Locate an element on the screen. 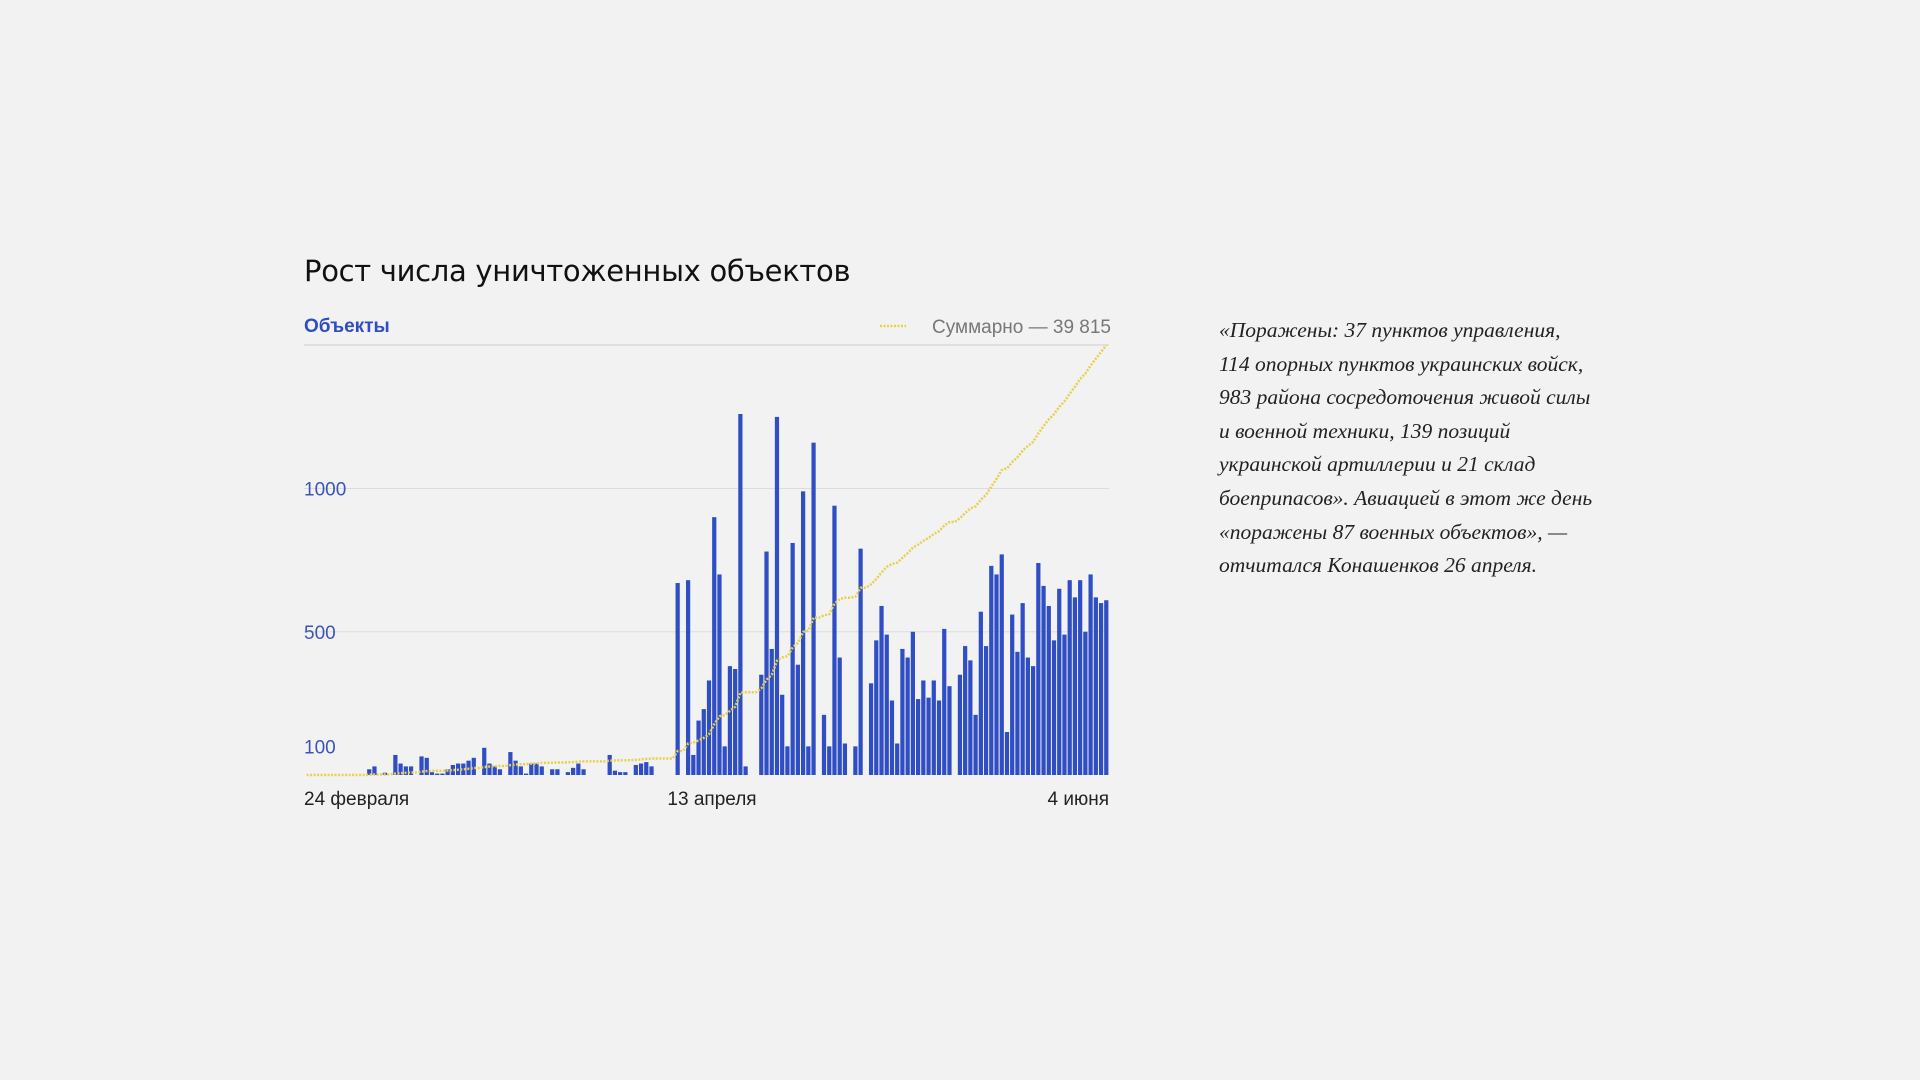 This screenshot has width=1920, height=1080. y-tick-label: 1000 is located at coordinates (325, 490).